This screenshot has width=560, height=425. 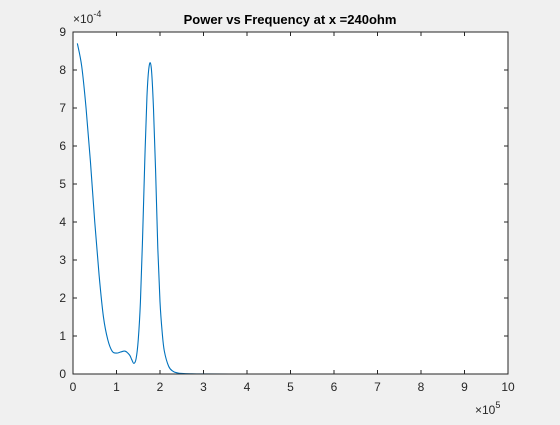 What do you see at coordinates (247, 387) in the screenshot?
I see `x-tick-label: 4` at bounding box center [247, 387].